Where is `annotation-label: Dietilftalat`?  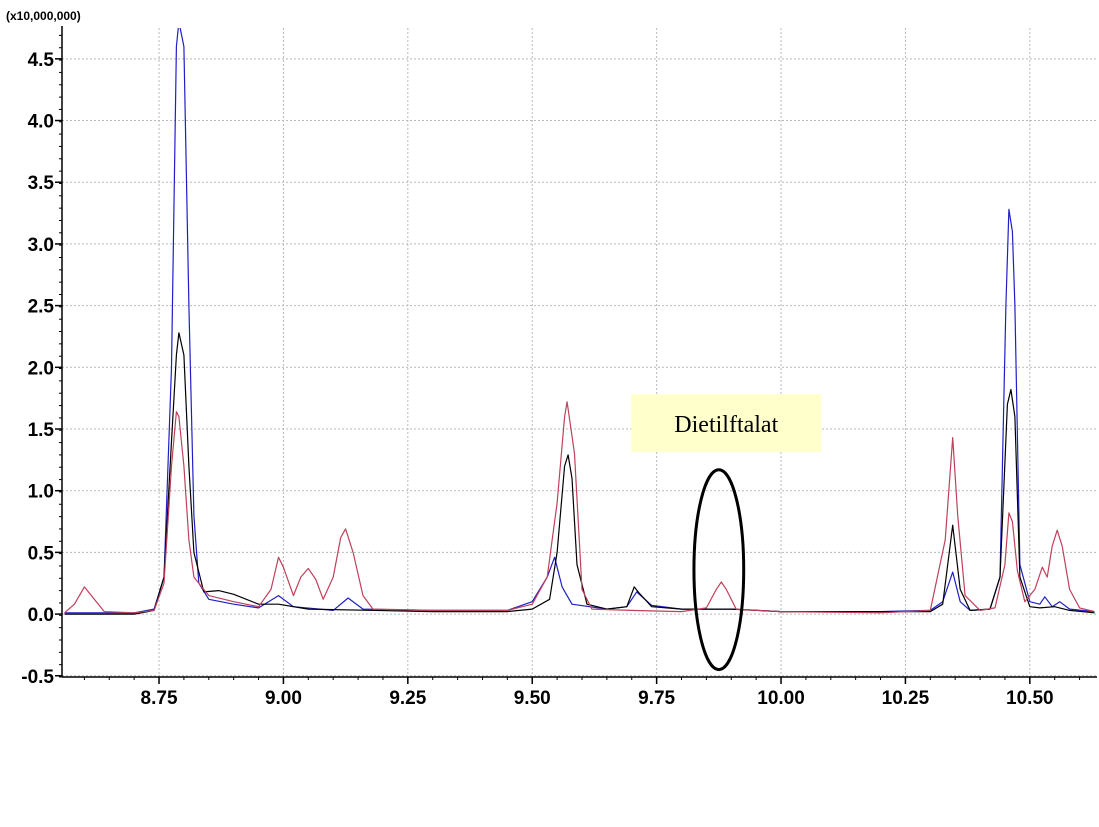 annotation-label: Dietilftalat is located at coordinates (726, 425).